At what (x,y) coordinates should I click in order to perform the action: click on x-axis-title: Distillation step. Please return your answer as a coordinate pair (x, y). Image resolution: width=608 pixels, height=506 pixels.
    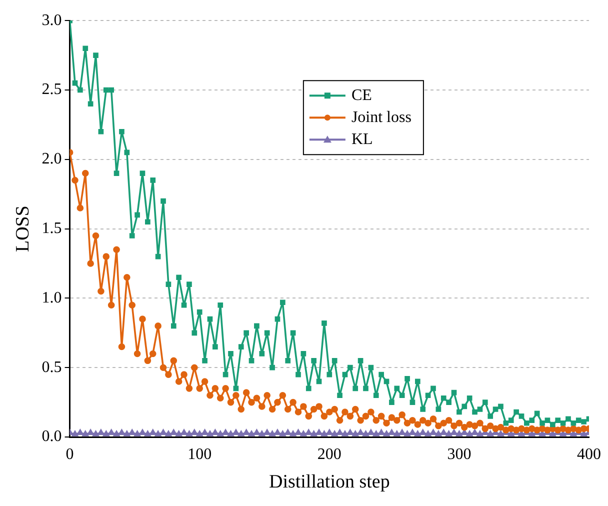
    Looking at the image, I should click on (329, 482).